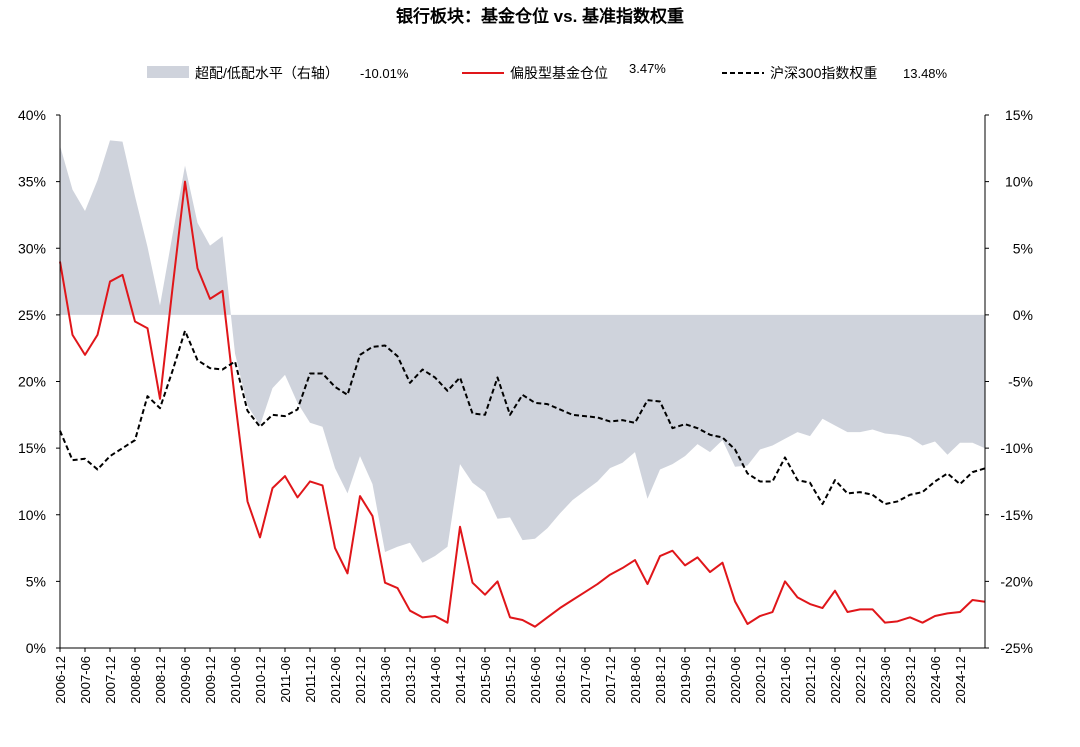 The width and height of the screenshot is (1080, 747). Describe the element at coordinates (285, 679) in the screenshot. I see `x-tick-label: 2011-06` at that location.